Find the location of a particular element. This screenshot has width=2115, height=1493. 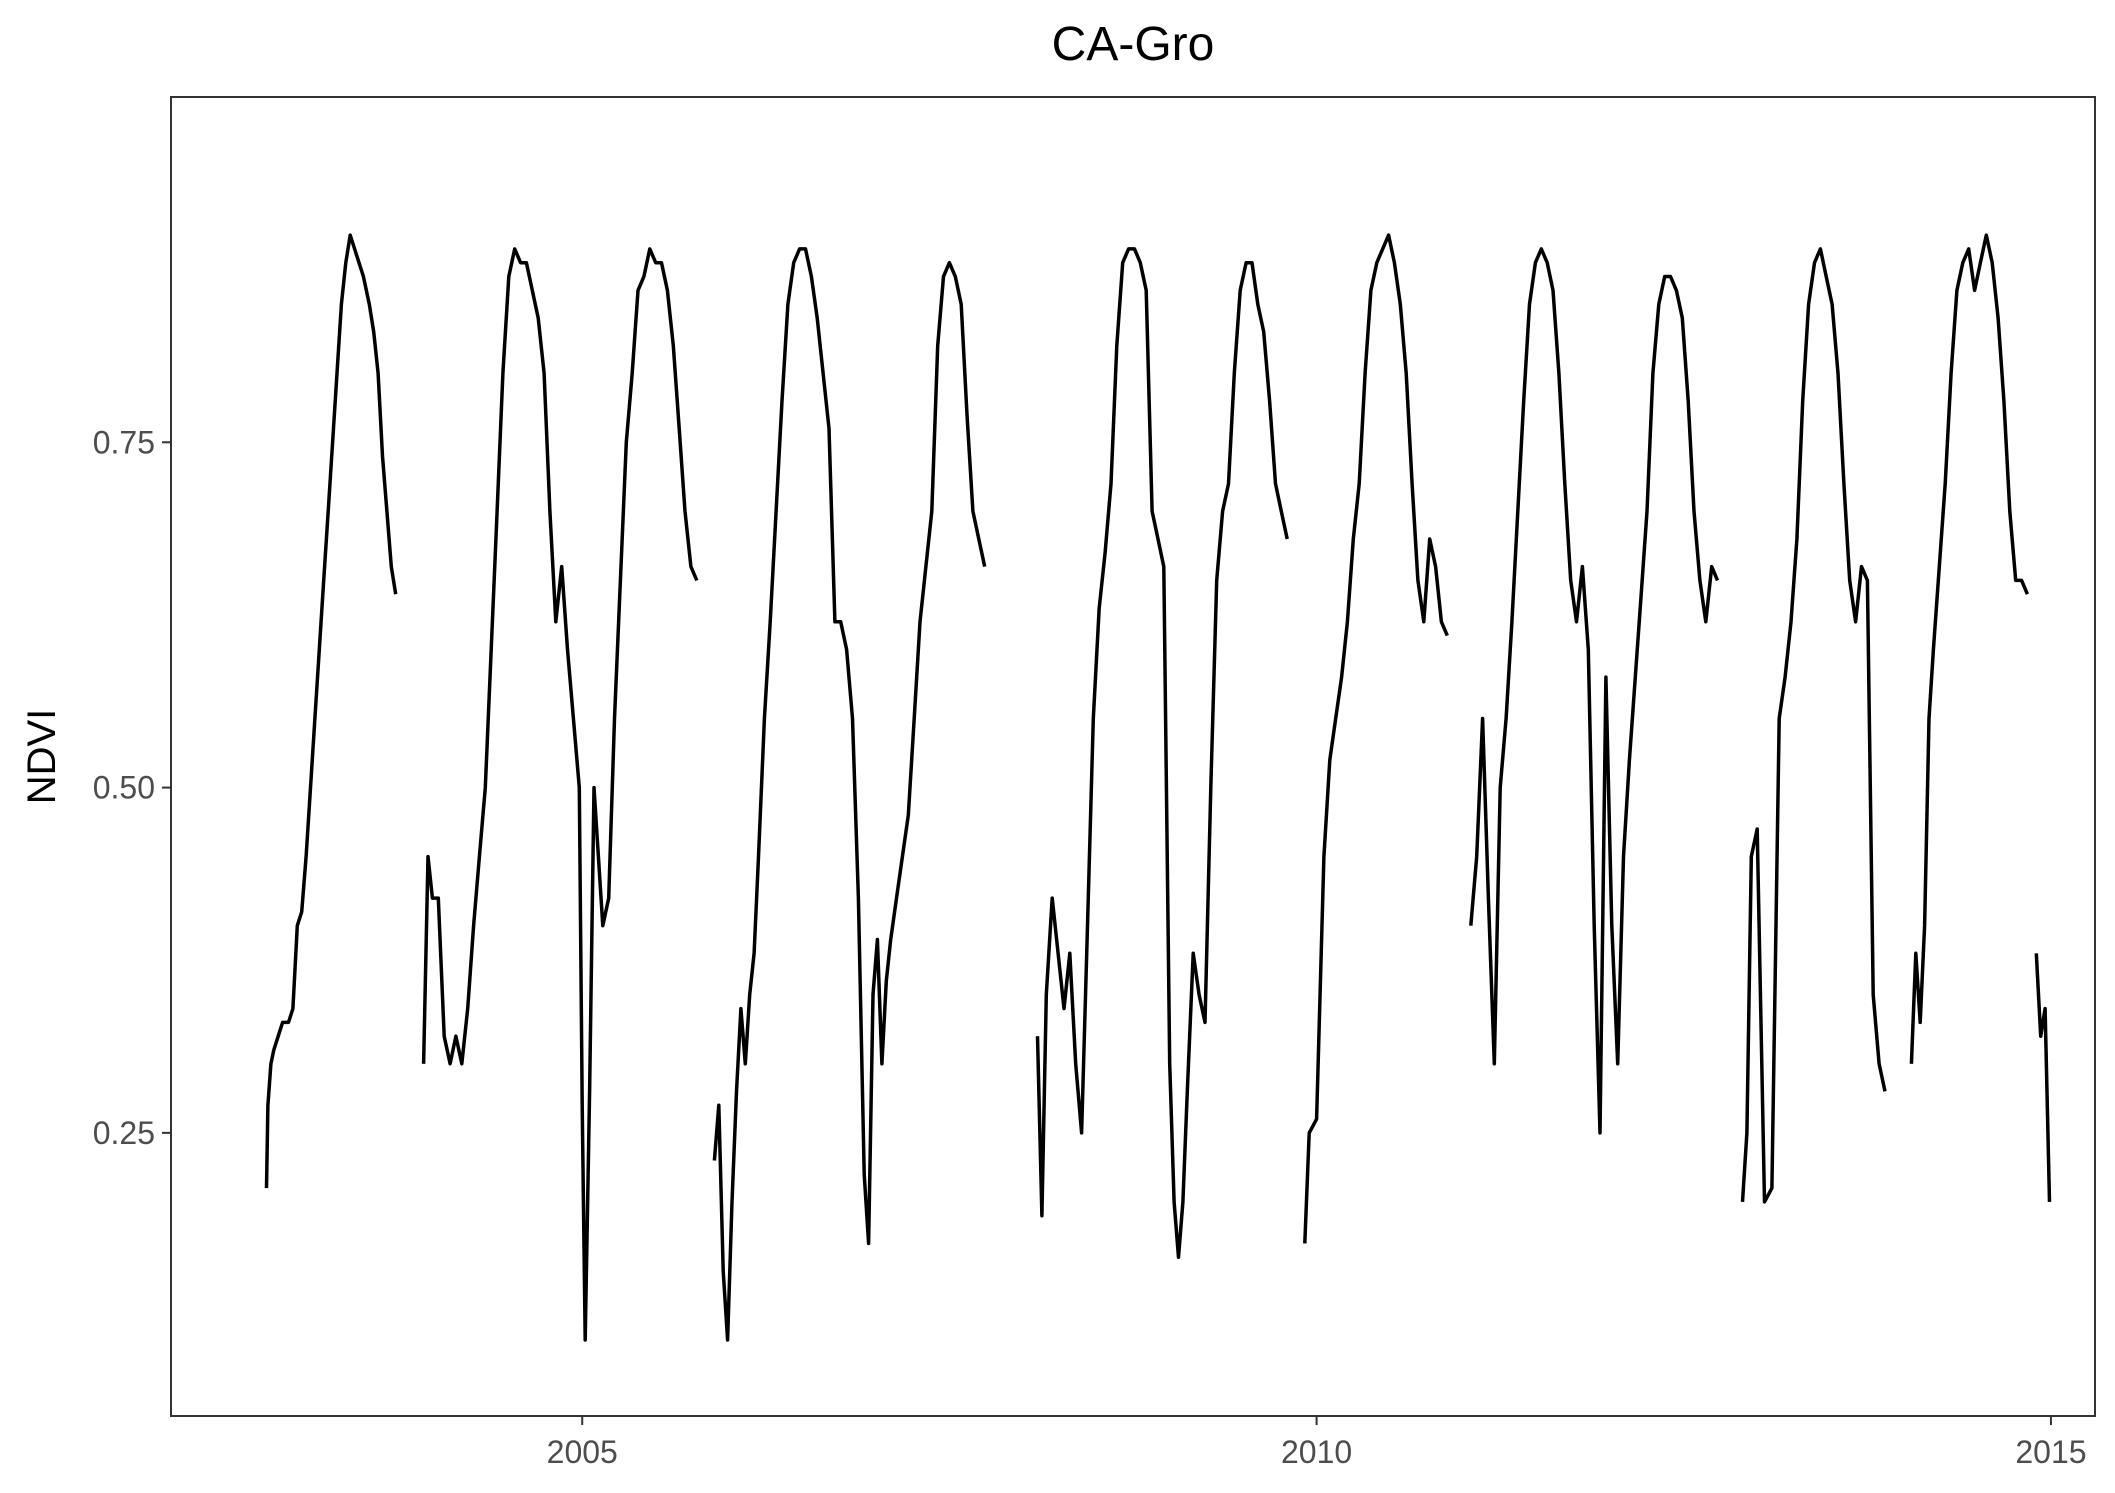

chart-title: CA-Gro is located at coordinates (1133, 44).